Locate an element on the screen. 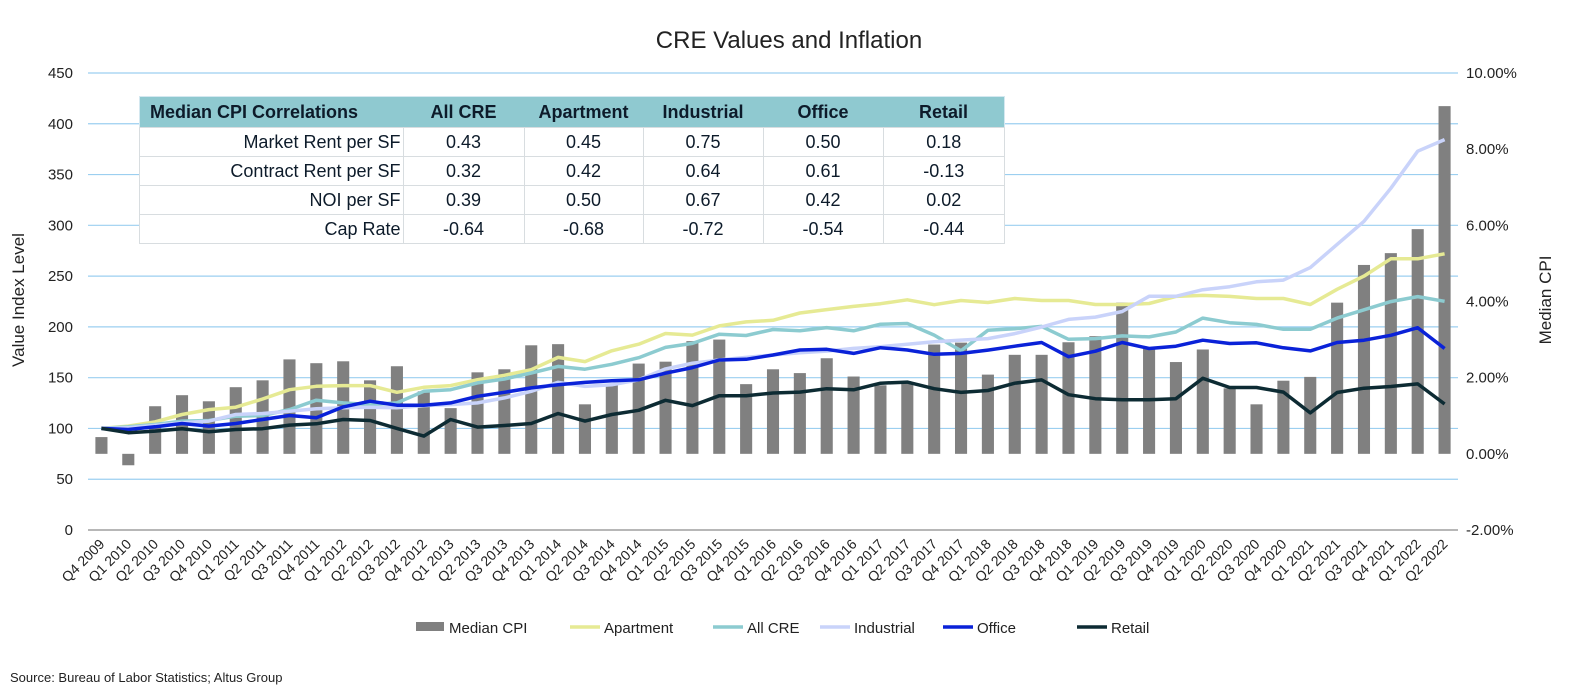  legend-label: All CRE is located at coordinates (773, 628).